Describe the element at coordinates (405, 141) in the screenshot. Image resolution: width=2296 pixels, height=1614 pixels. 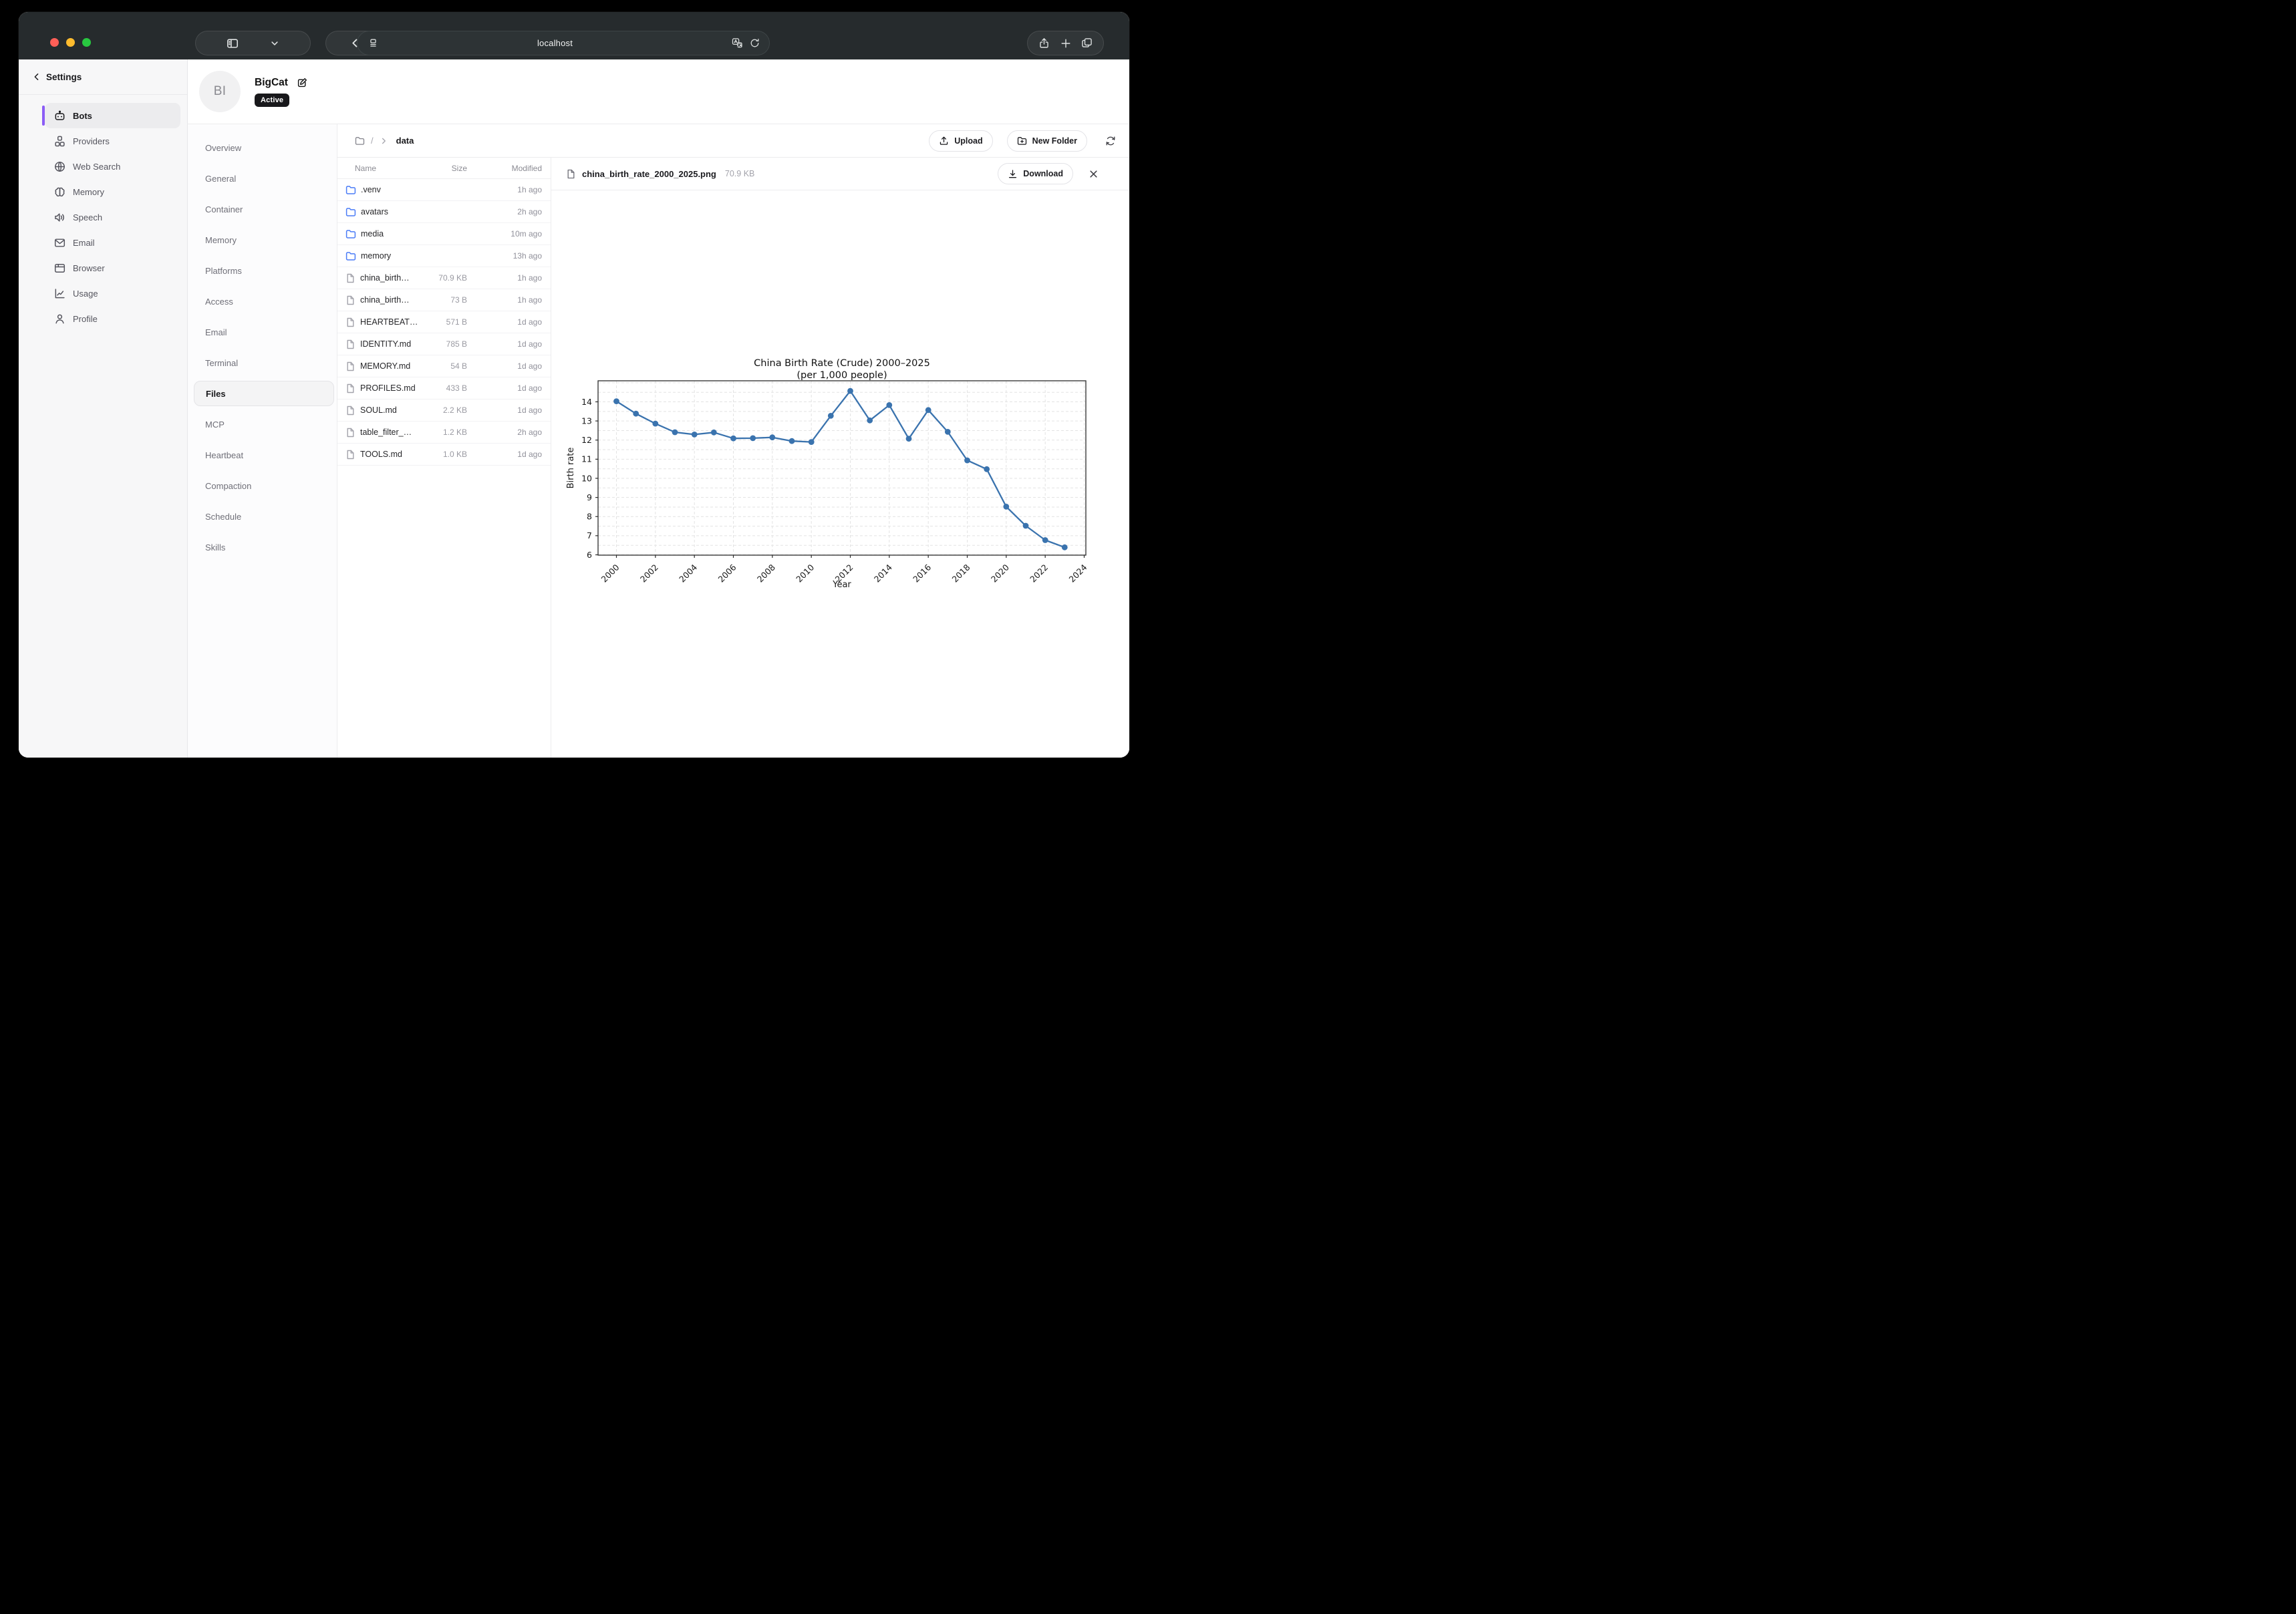
I see `breadcrumb-current: data` at that location.